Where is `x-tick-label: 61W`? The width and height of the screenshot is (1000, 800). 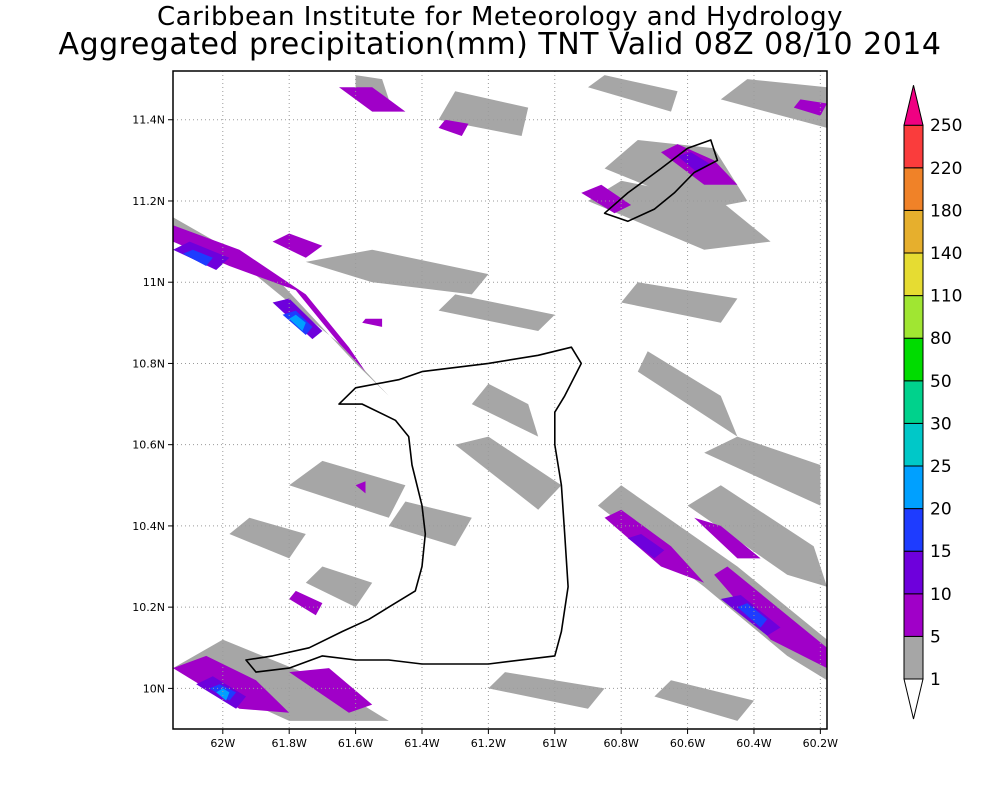
x-tick-label: 61W is located at coordinates (554, 743).